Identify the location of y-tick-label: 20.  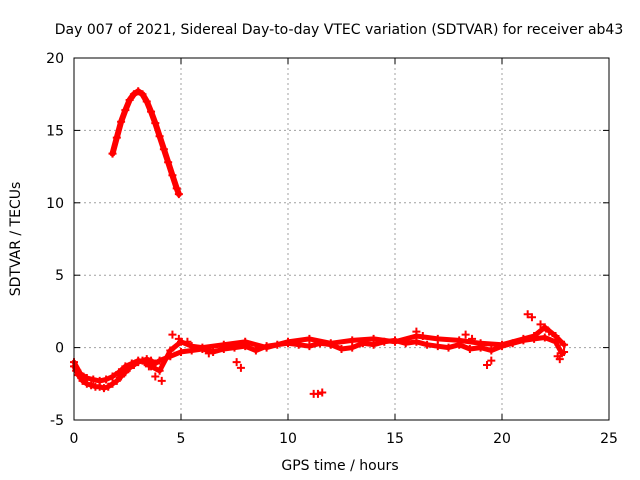
(55, 59).